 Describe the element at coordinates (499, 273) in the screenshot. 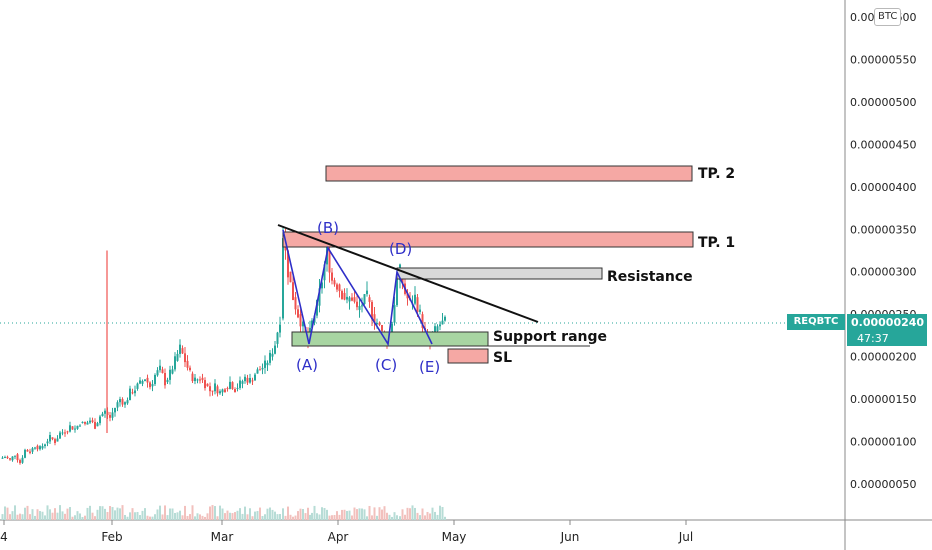

I see `resistance-zone` at that location.